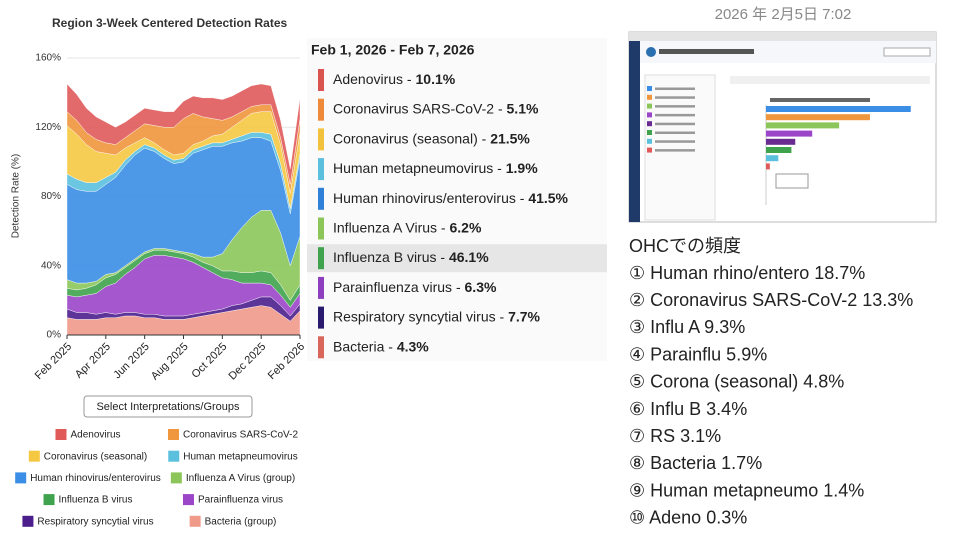  What do you see at coordinates (96, 500) in the screenshot?
I see `legend-label: Influenza B virus` at bounding box center [96, 500].